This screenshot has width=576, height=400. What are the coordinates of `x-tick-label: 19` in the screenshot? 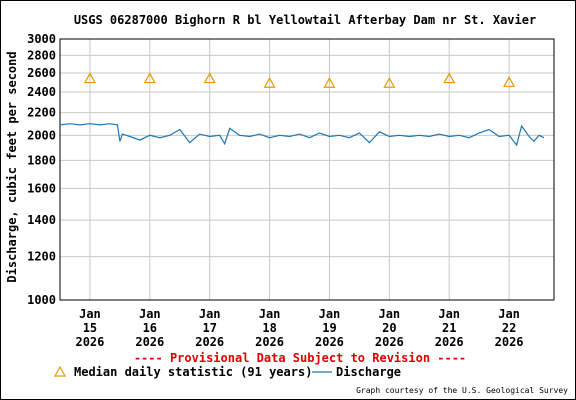 It's located at (329, 328).